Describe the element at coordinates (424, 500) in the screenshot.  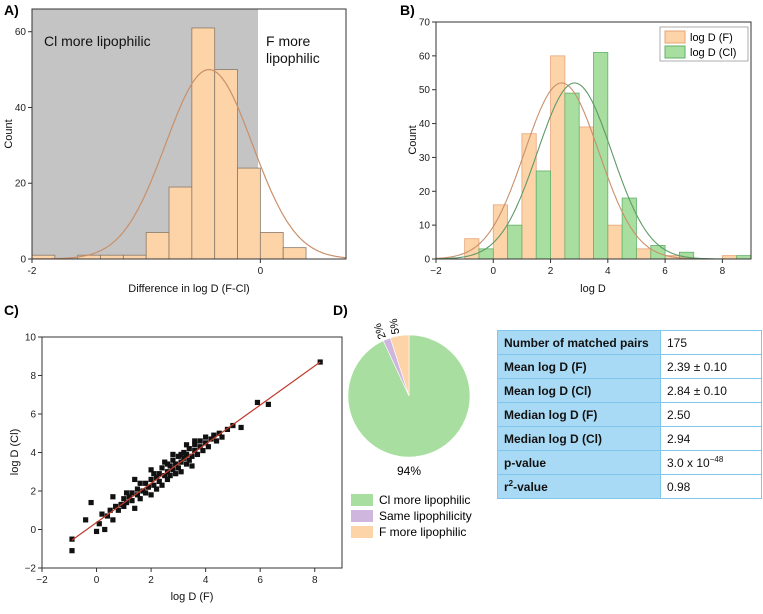
I see `d-legend-label-cl: Cl more lipophilic` at that location.